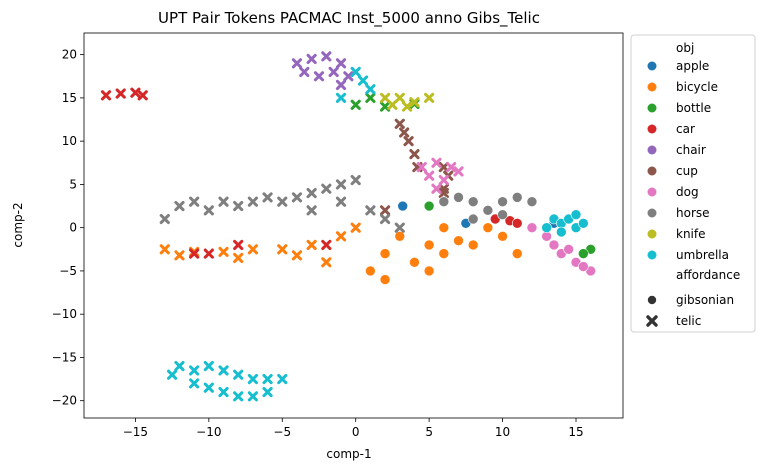 This screenshot has width=766, height=470. What do you see at coordinates (671, 129) in the screenshot?
I see `legend-item-car: car` at bounding box center [671, 129].